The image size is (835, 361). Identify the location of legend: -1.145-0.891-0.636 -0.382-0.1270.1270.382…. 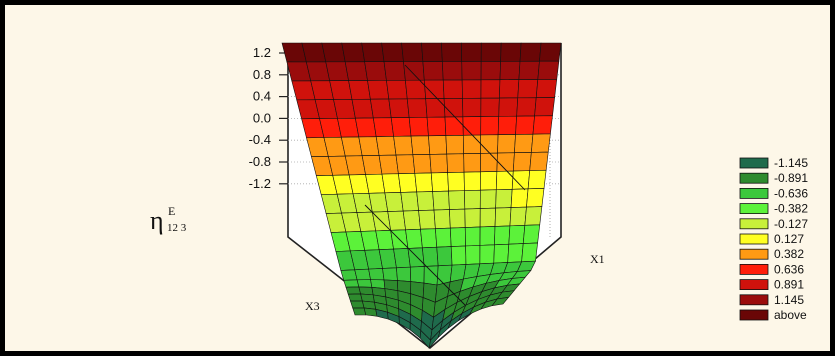
(773, 239).